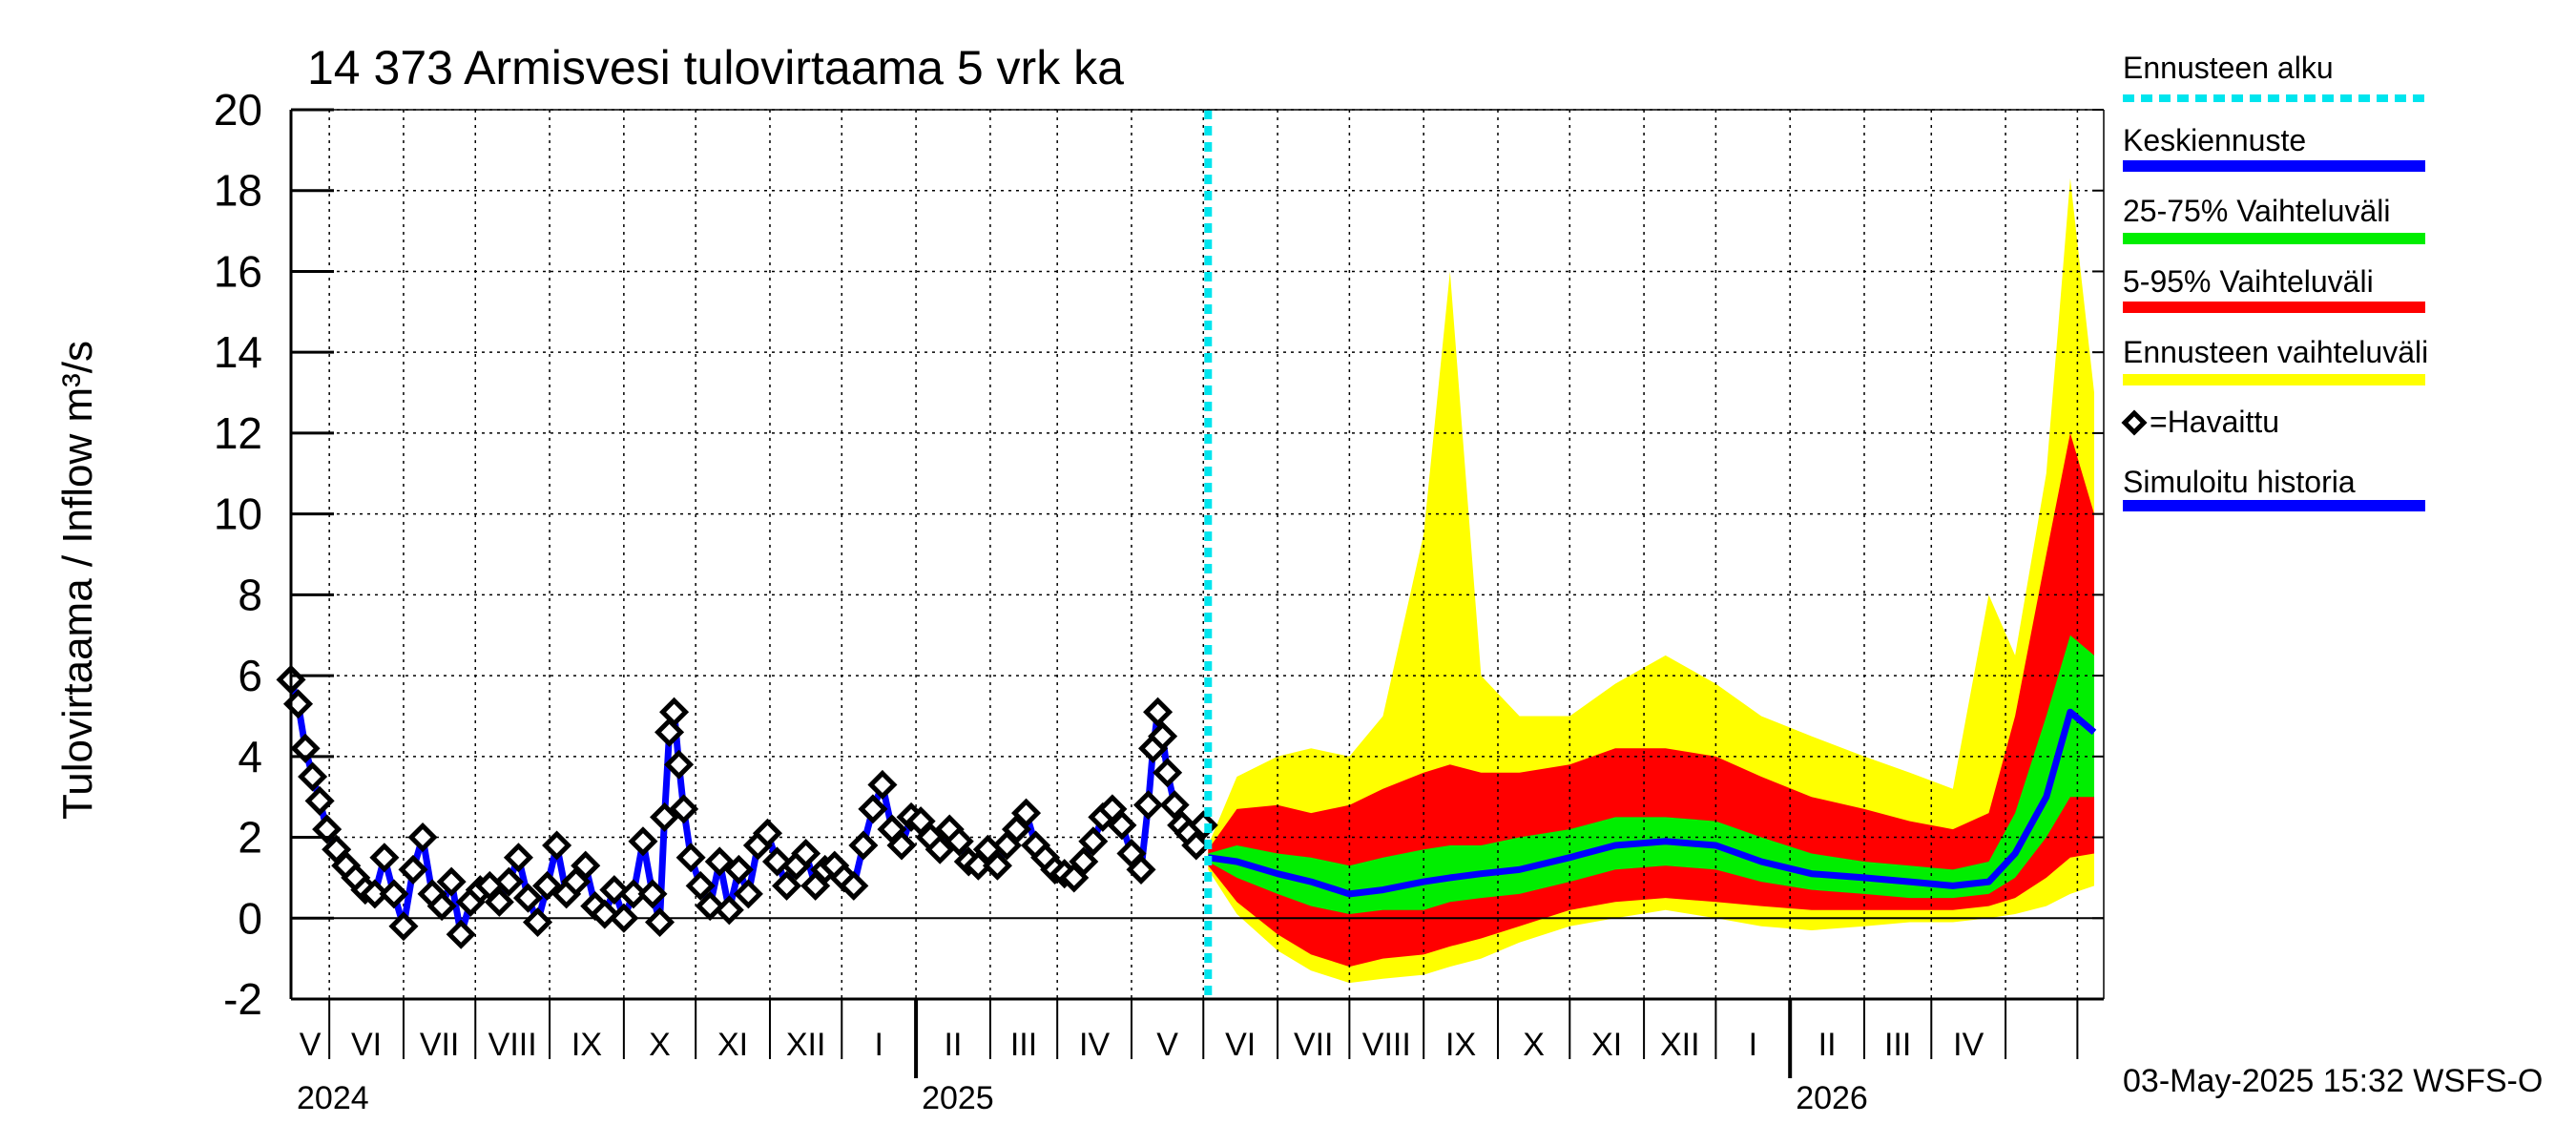 The height and width of the screenshot is (1145, 2576). Describe the element at coordinates (954, 1045) in the screenshot. I see `month-label: II` at that location.